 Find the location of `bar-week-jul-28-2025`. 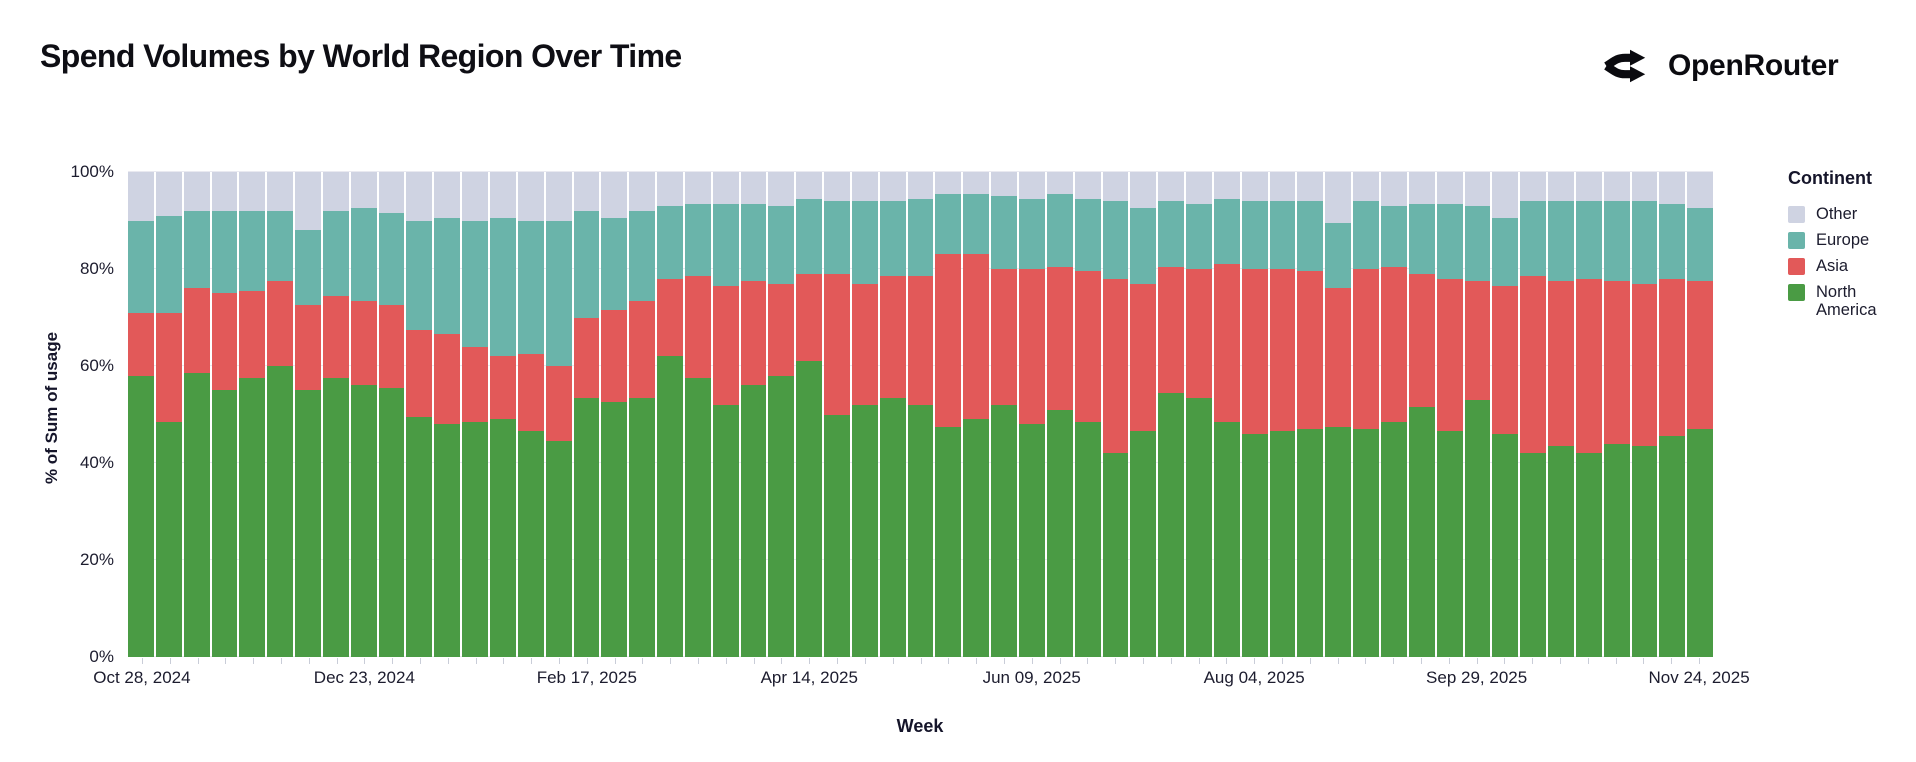

bar-week-jul-28-2025 is located at coordinates (1226, 414).